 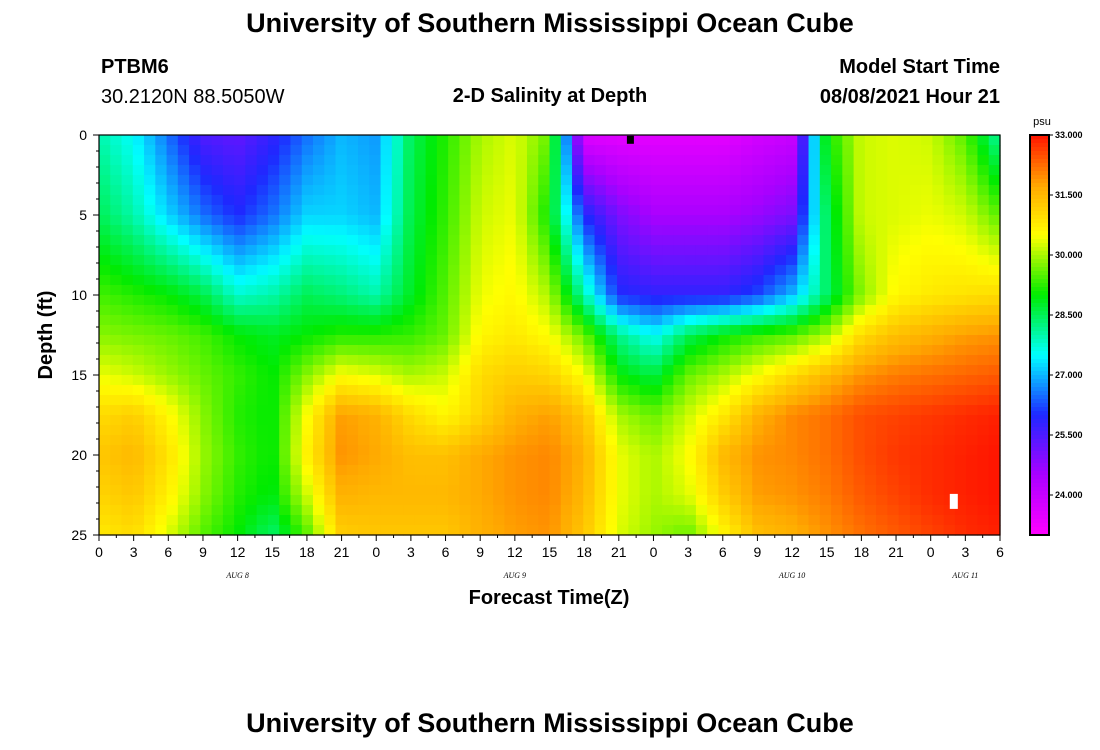 I want to click on y-tick-label: 5, so click(x=83, y=215).